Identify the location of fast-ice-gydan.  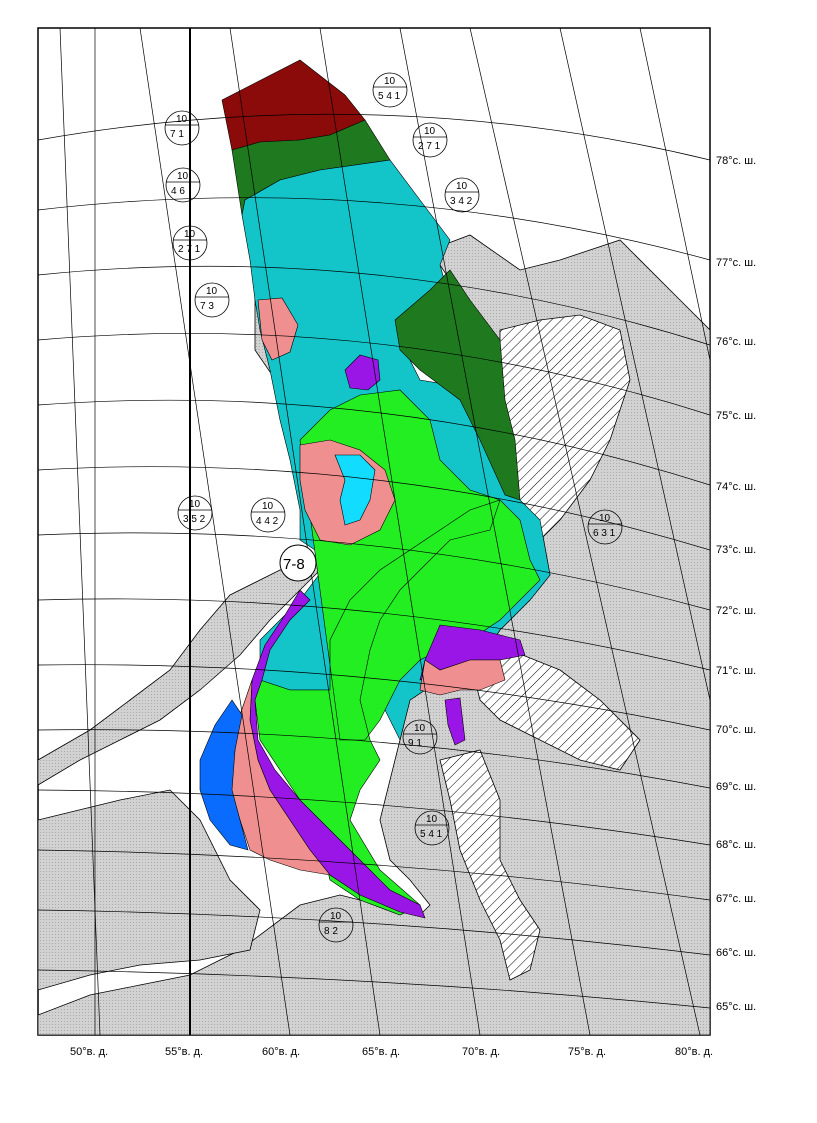
(555, 710).